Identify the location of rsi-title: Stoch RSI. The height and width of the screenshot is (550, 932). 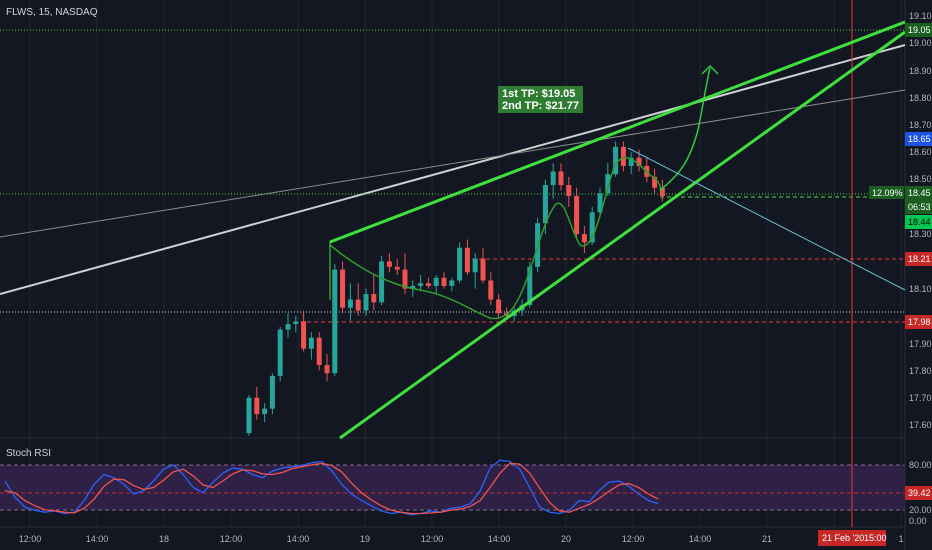
(28, 453).